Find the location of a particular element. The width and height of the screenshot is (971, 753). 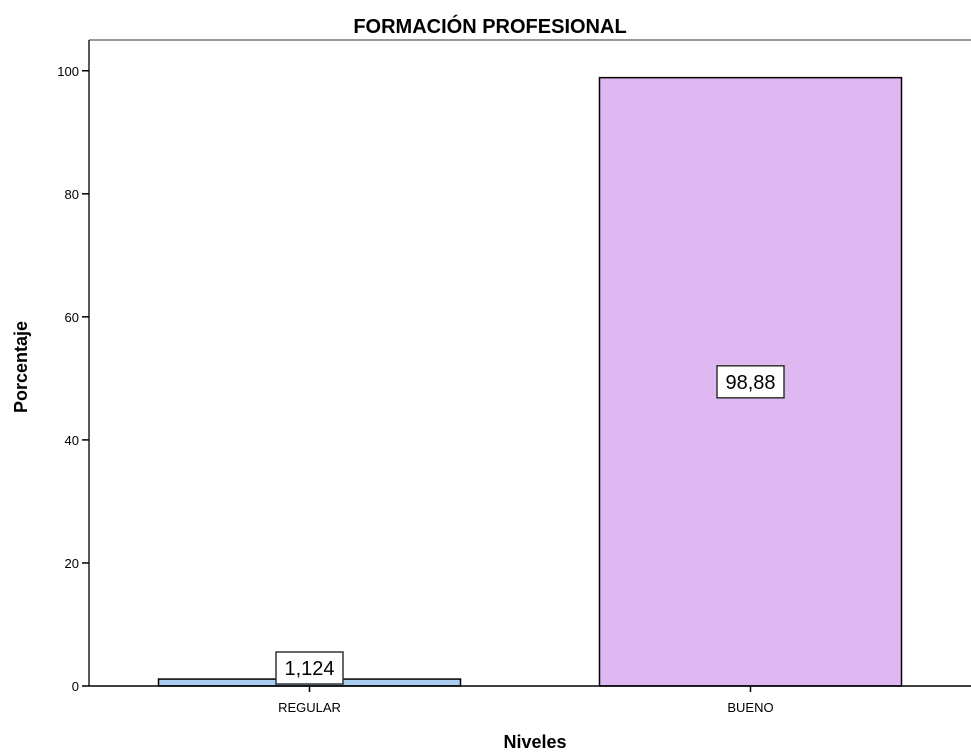

data-label: 1,124 is located at coordinates (309, 669).